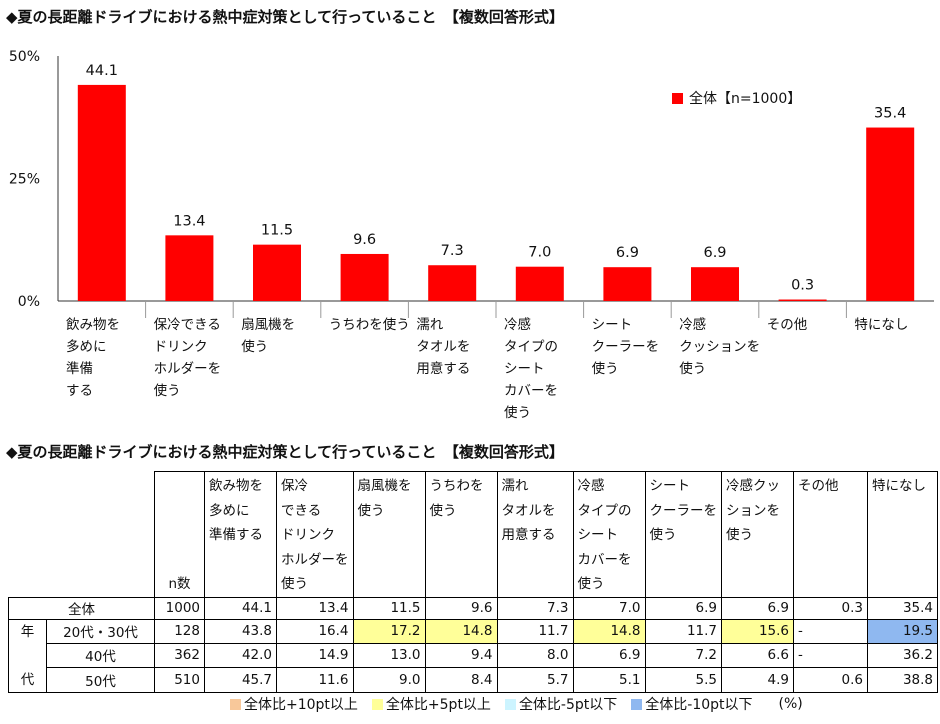 This screenshot has width=940, height=724. I want to click on value-cell: 44.1, so click(240, 608).